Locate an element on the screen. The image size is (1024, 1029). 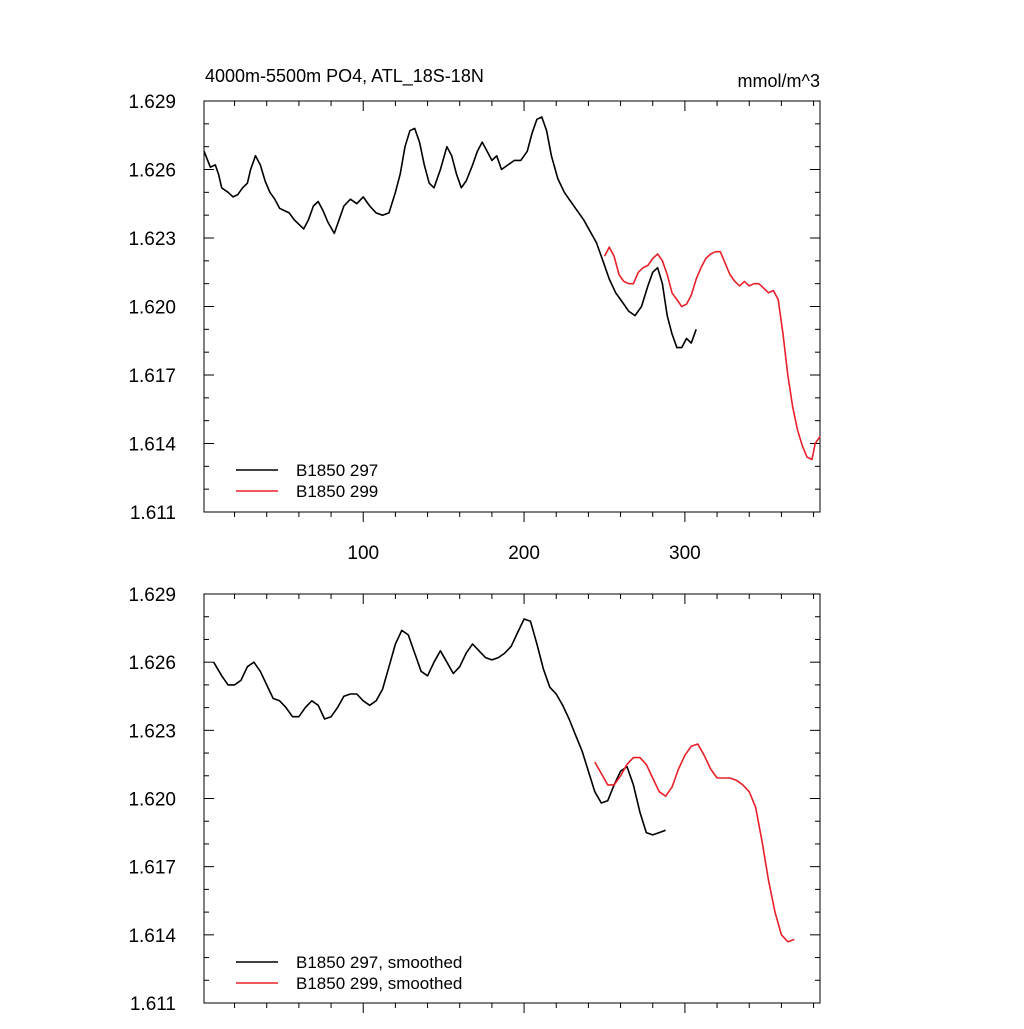
top-ytick-label: 1.629 is located at coordinates (152, 102).